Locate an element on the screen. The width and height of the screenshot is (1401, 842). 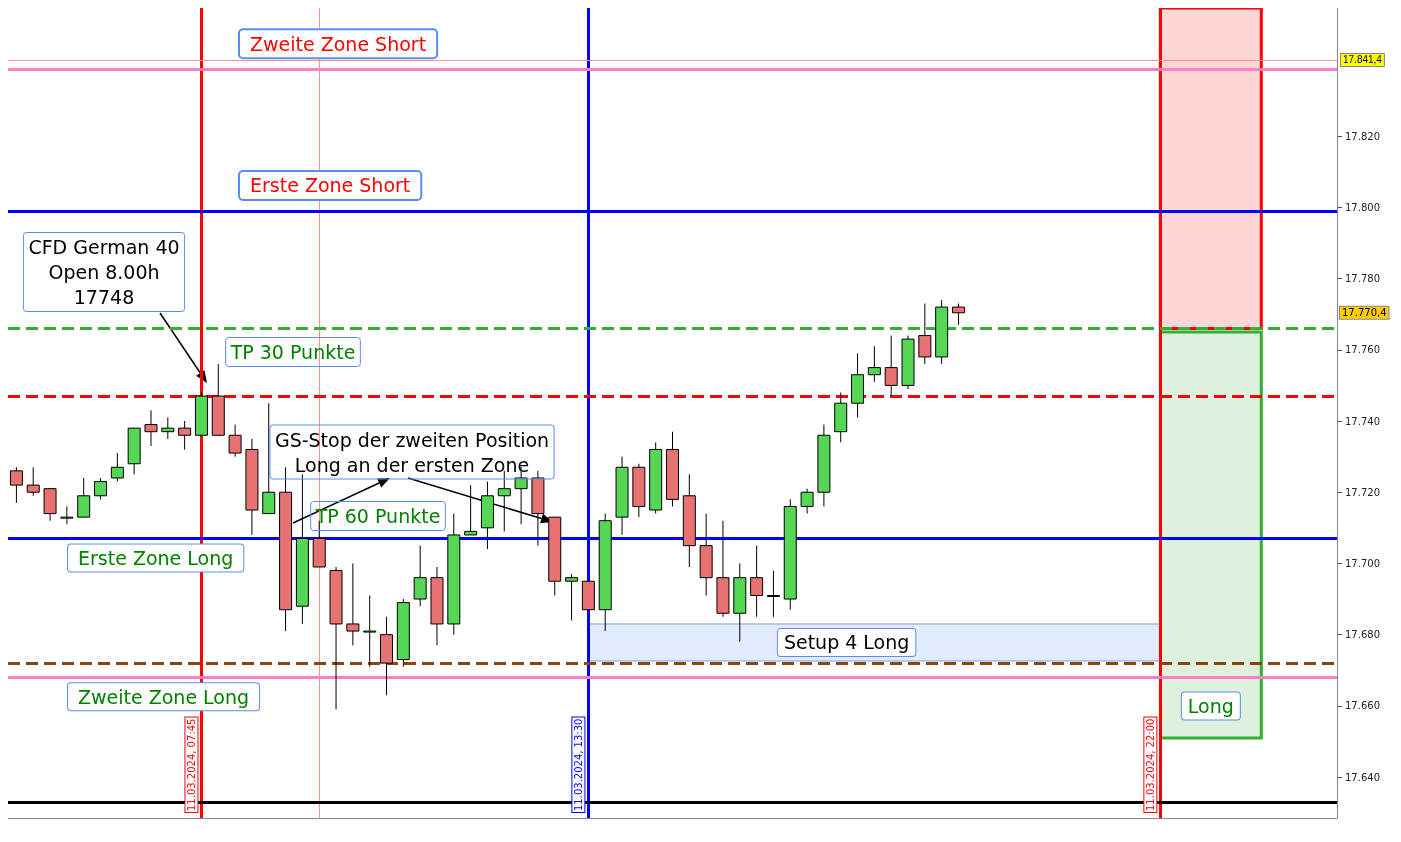
annotation: GS-Stop der zweiten Position Long an der ersten Zone is located at coordinates (412, 452).